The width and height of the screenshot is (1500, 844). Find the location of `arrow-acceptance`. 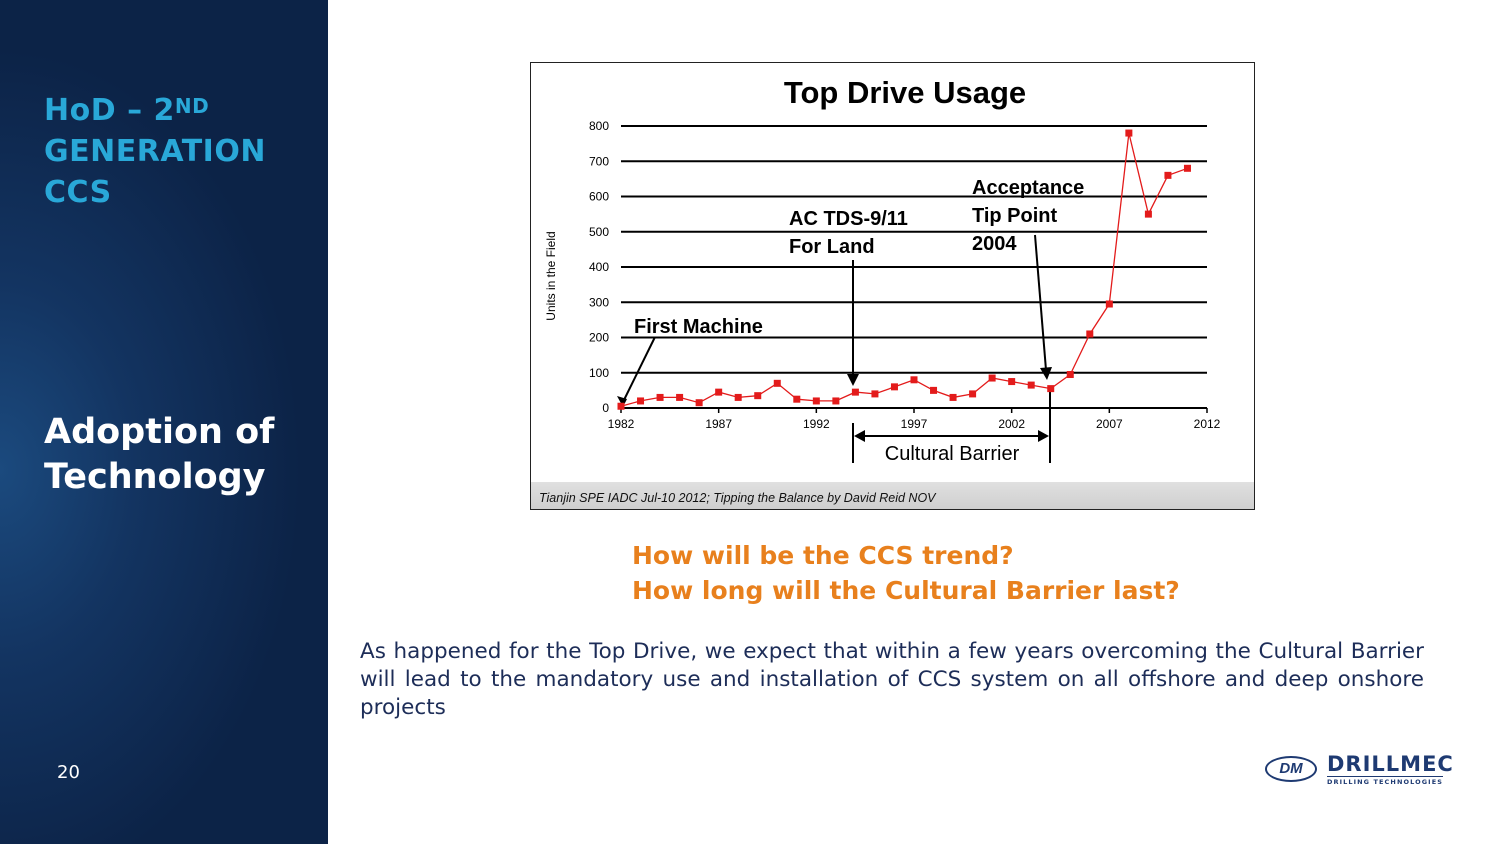

arrow-acceptance is located at coordinates (1040, 302).